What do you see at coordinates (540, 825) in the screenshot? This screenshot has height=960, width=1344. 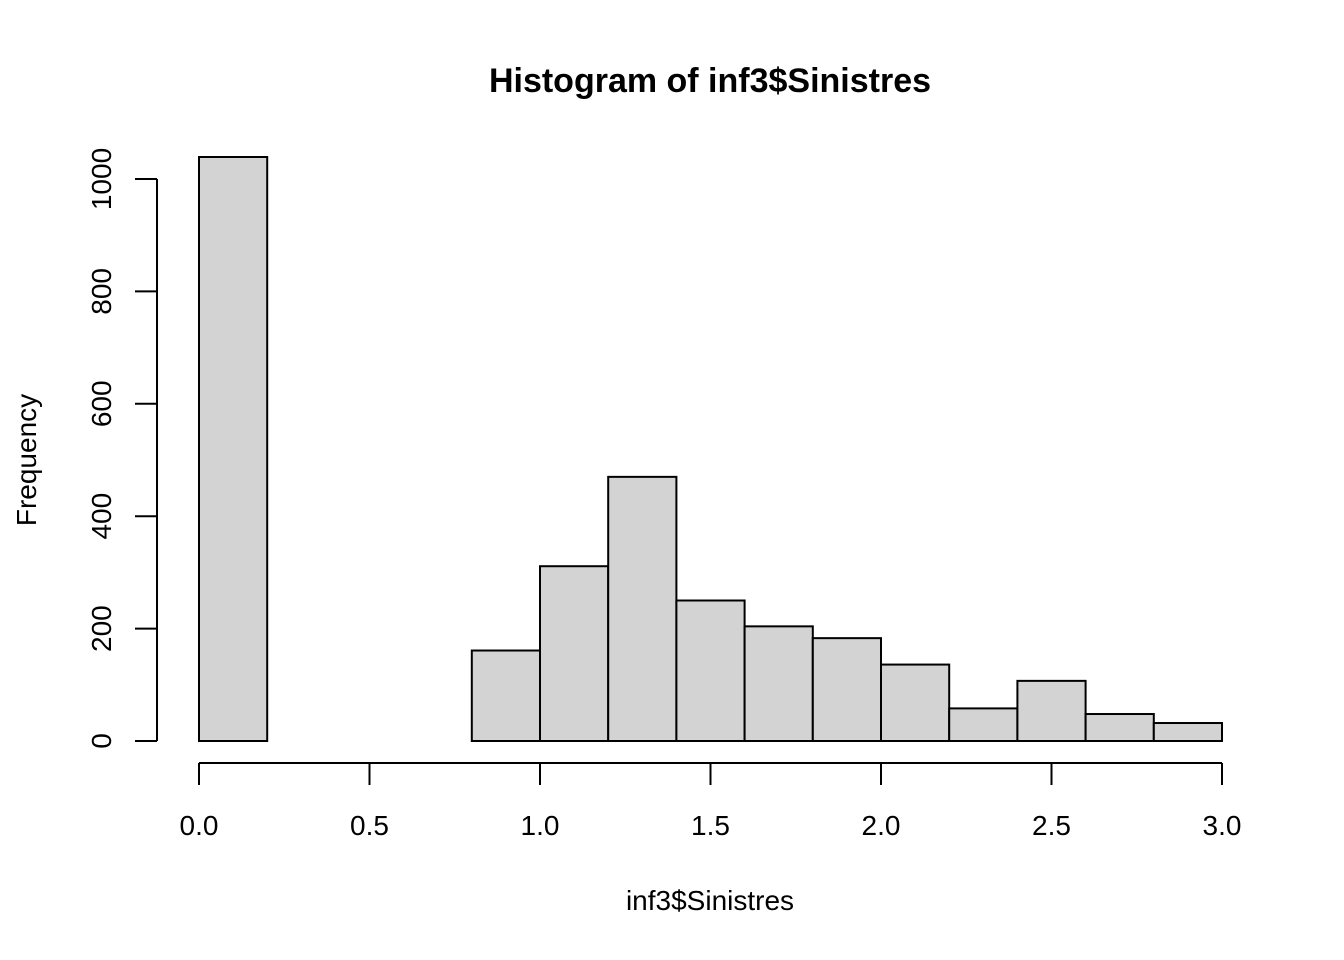 I see `x-tick-label: 1.0` at bounding box center [540, 825].